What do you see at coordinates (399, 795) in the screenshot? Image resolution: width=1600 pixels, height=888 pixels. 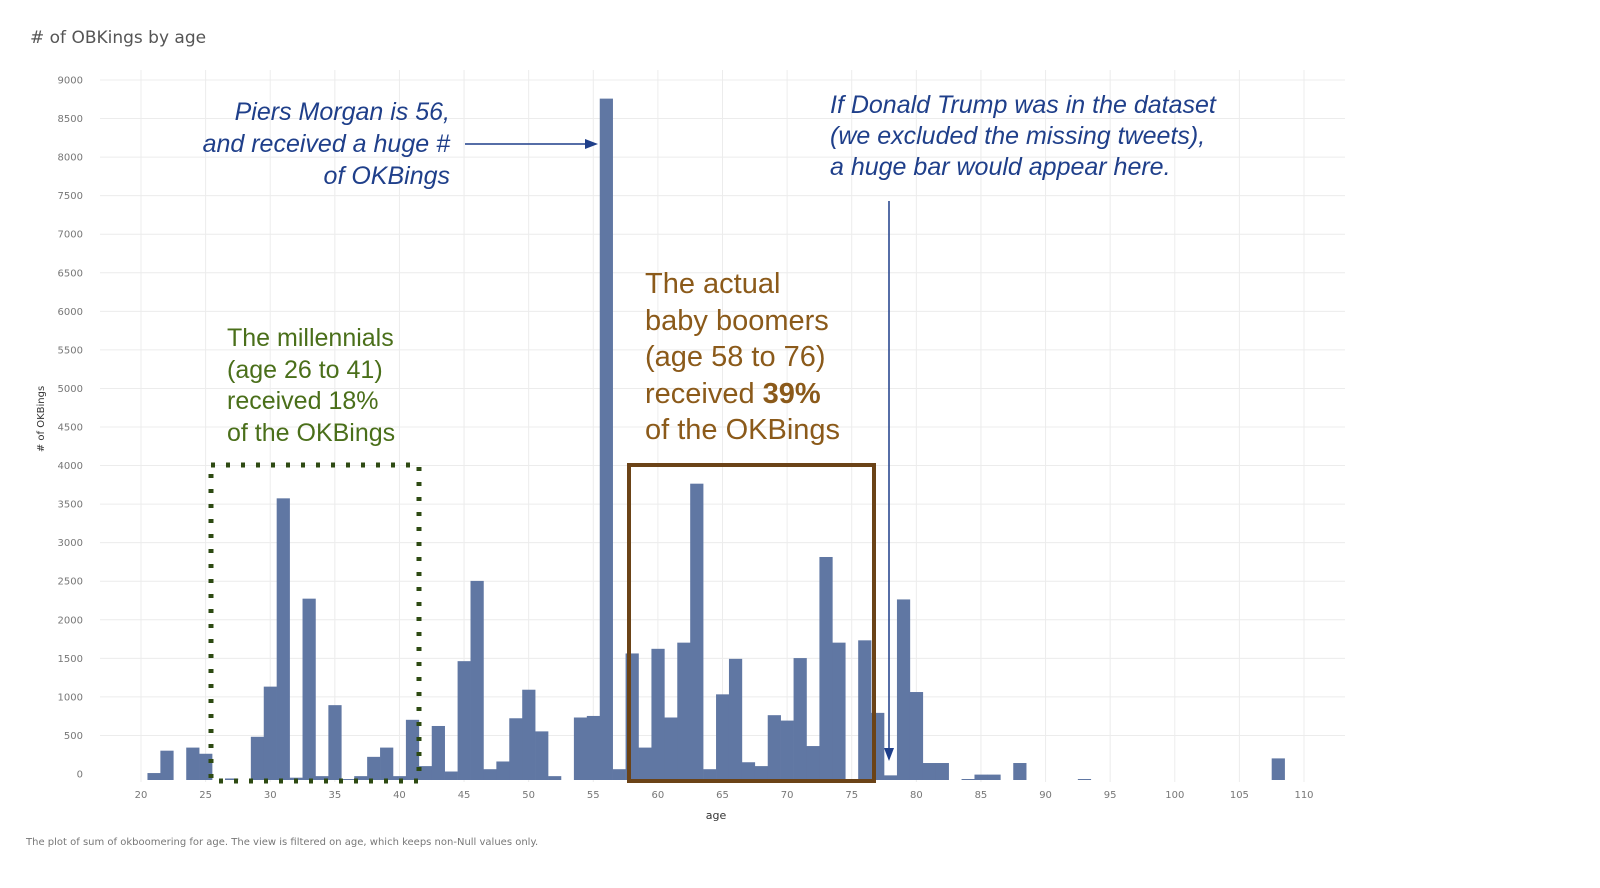 I see `x-tick-label: 40` at bounding box center [399, 795].